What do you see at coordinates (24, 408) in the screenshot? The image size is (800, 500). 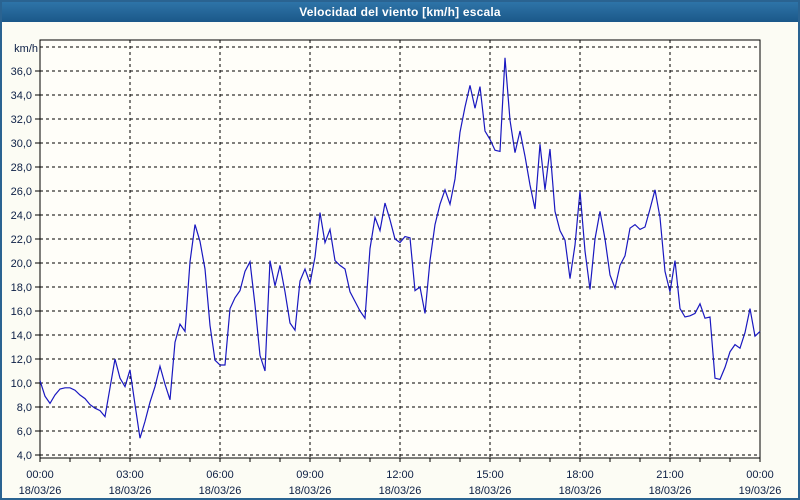 I see `svg-text: 8,0` at bounding box center [24, 408].